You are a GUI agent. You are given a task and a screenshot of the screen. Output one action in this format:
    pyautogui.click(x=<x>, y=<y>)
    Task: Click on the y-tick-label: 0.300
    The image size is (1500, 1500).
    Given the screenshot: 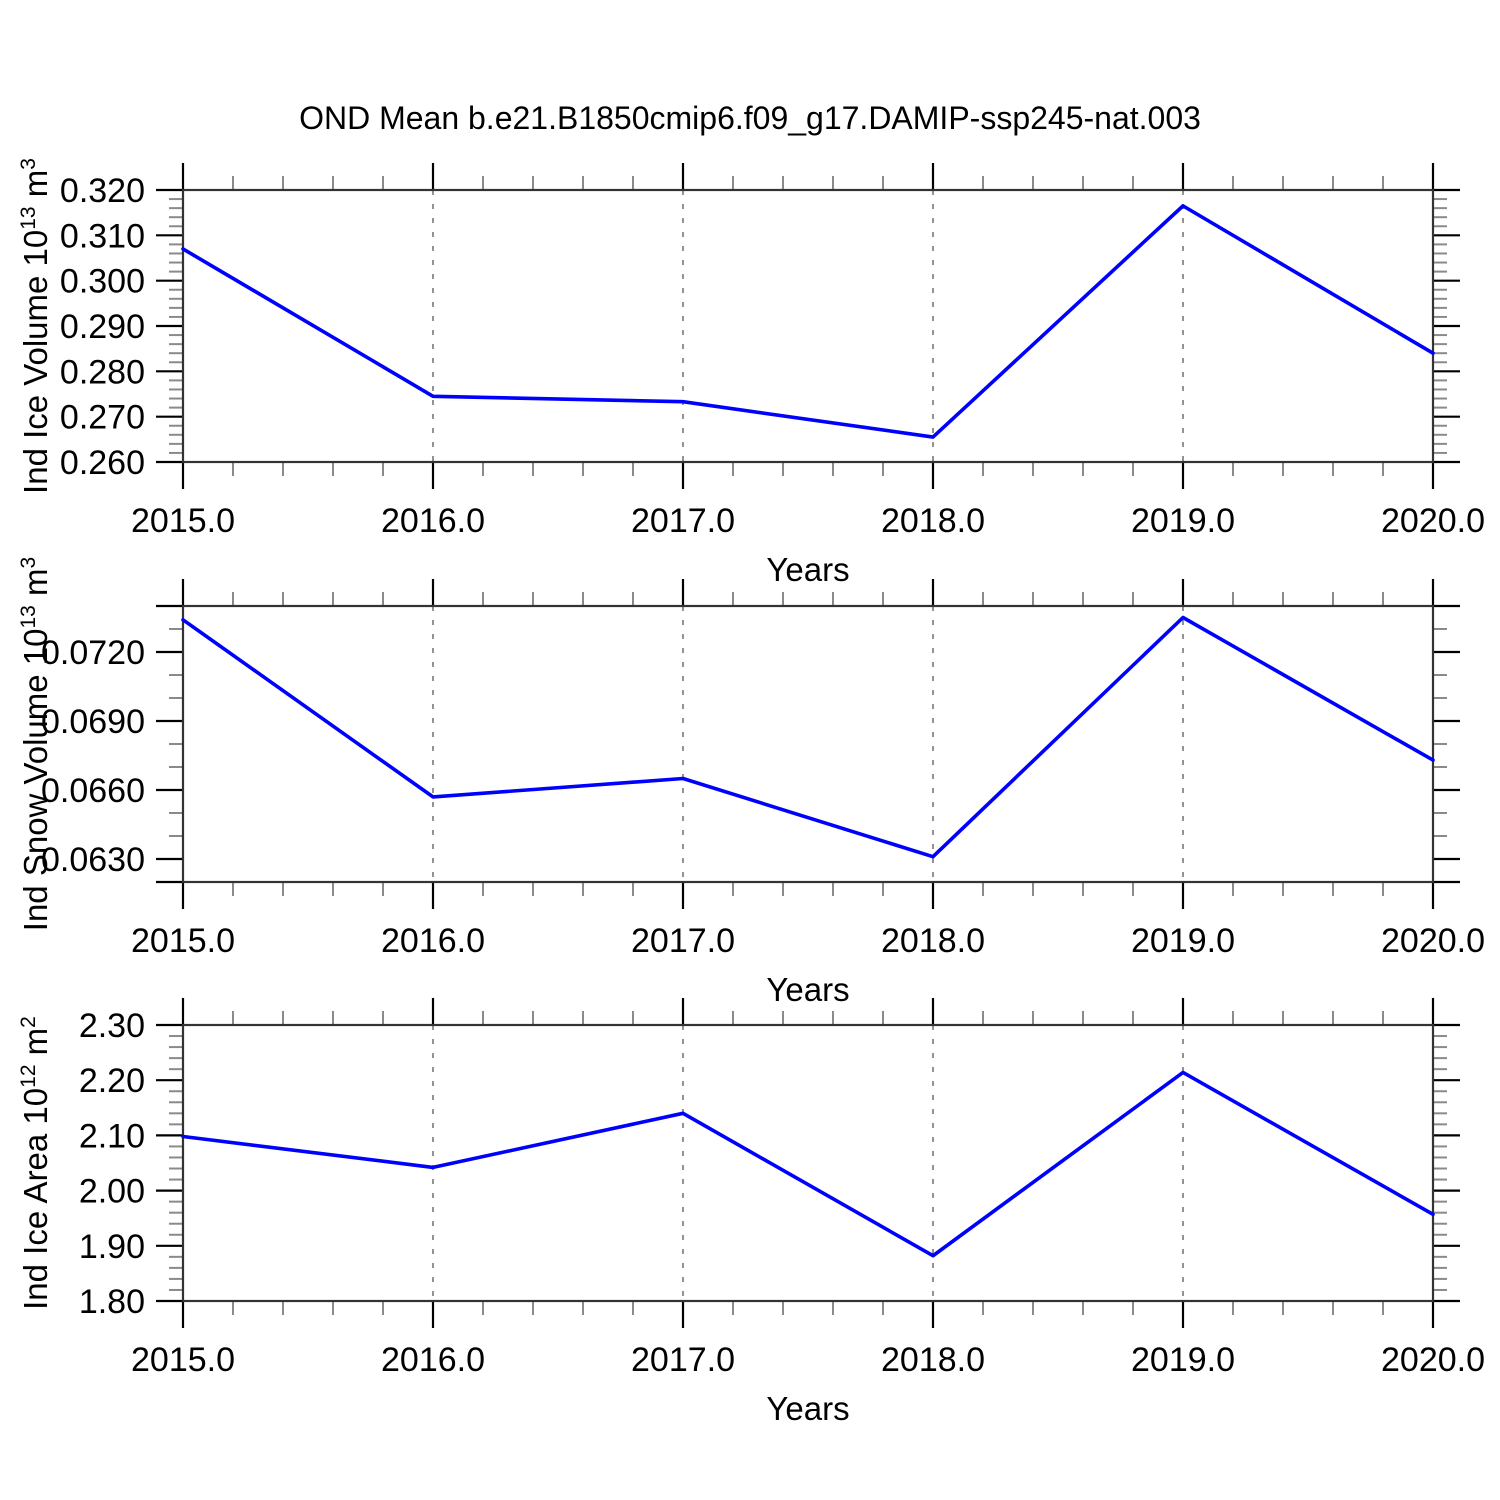 What is the action you would take?
    pyautogui.click(x=102, y=282)
    